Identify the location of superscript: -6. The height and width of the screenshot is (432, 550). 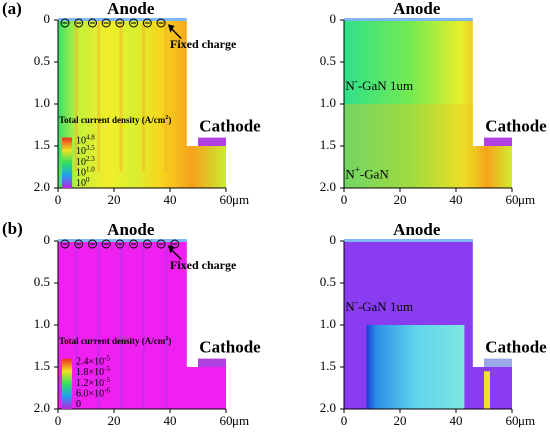
(107, 390).